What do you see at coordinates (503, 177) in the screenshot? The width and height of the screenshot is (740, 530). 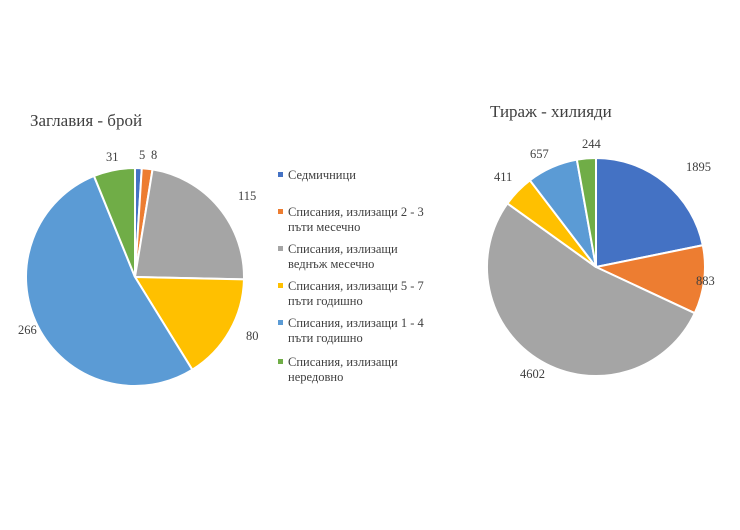 I see `pie-1-data-label-3: 411` at bounding box center [503, 177].